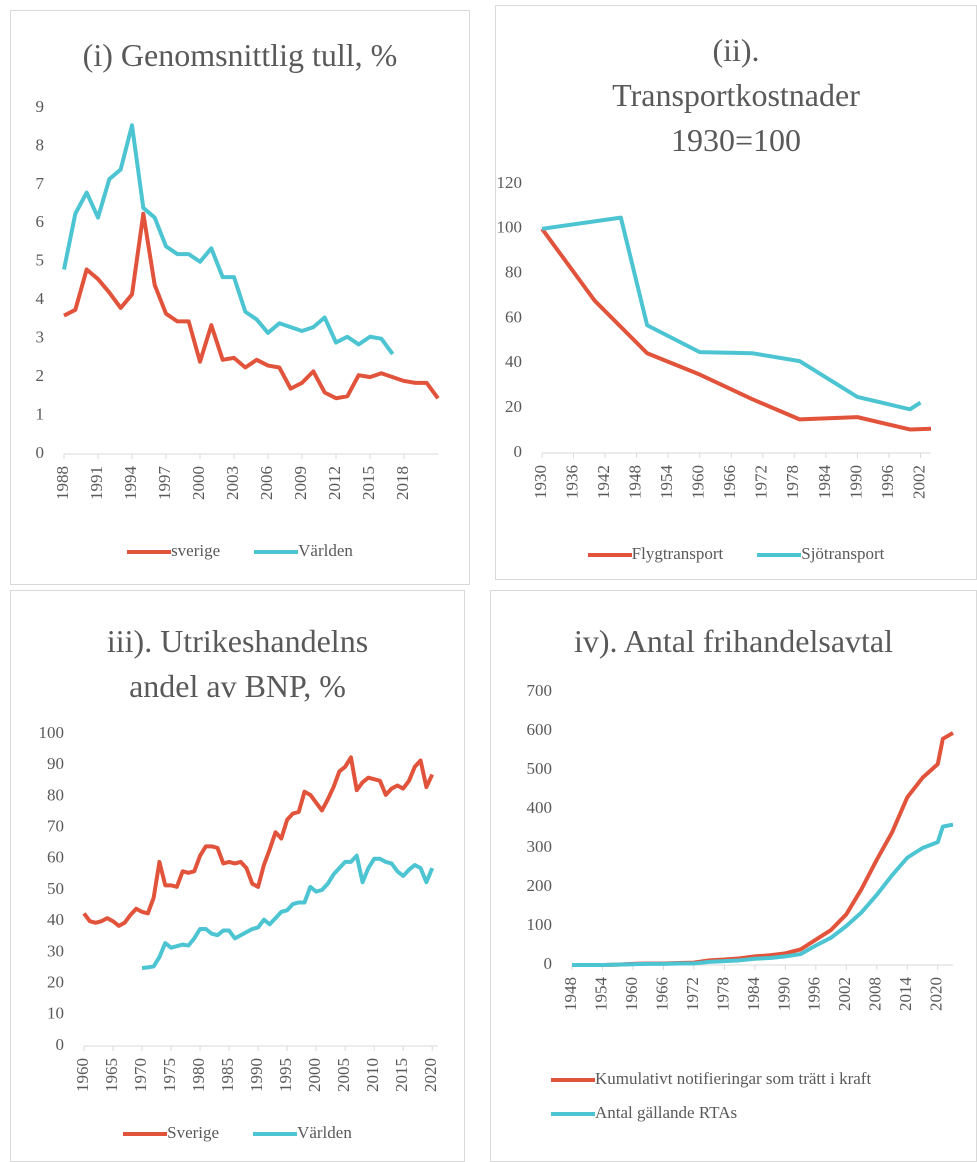 Image resolution: width=977 pixels, height=1162 pixels. What do you see at coordinates (140, 1075) in the screenshot?
I see `x-tick-label: 1970` at bounding box center [140, 1075].